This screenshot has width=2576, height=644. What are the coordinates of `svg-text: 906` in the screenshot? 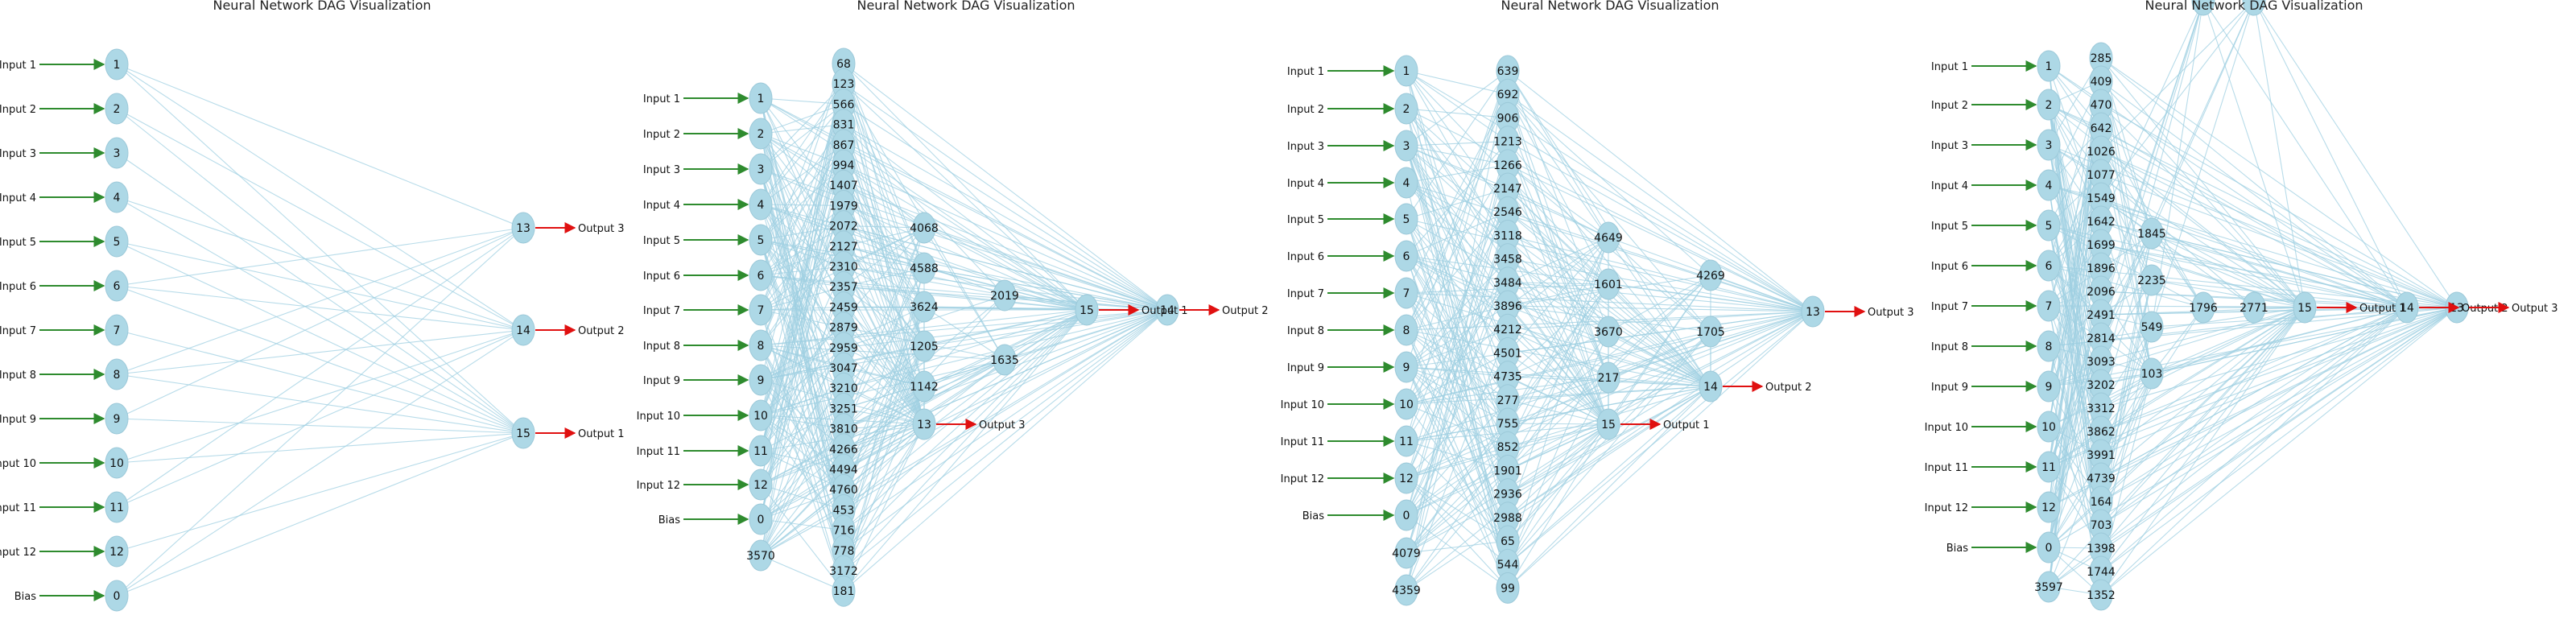 It's located at (1508, 118).